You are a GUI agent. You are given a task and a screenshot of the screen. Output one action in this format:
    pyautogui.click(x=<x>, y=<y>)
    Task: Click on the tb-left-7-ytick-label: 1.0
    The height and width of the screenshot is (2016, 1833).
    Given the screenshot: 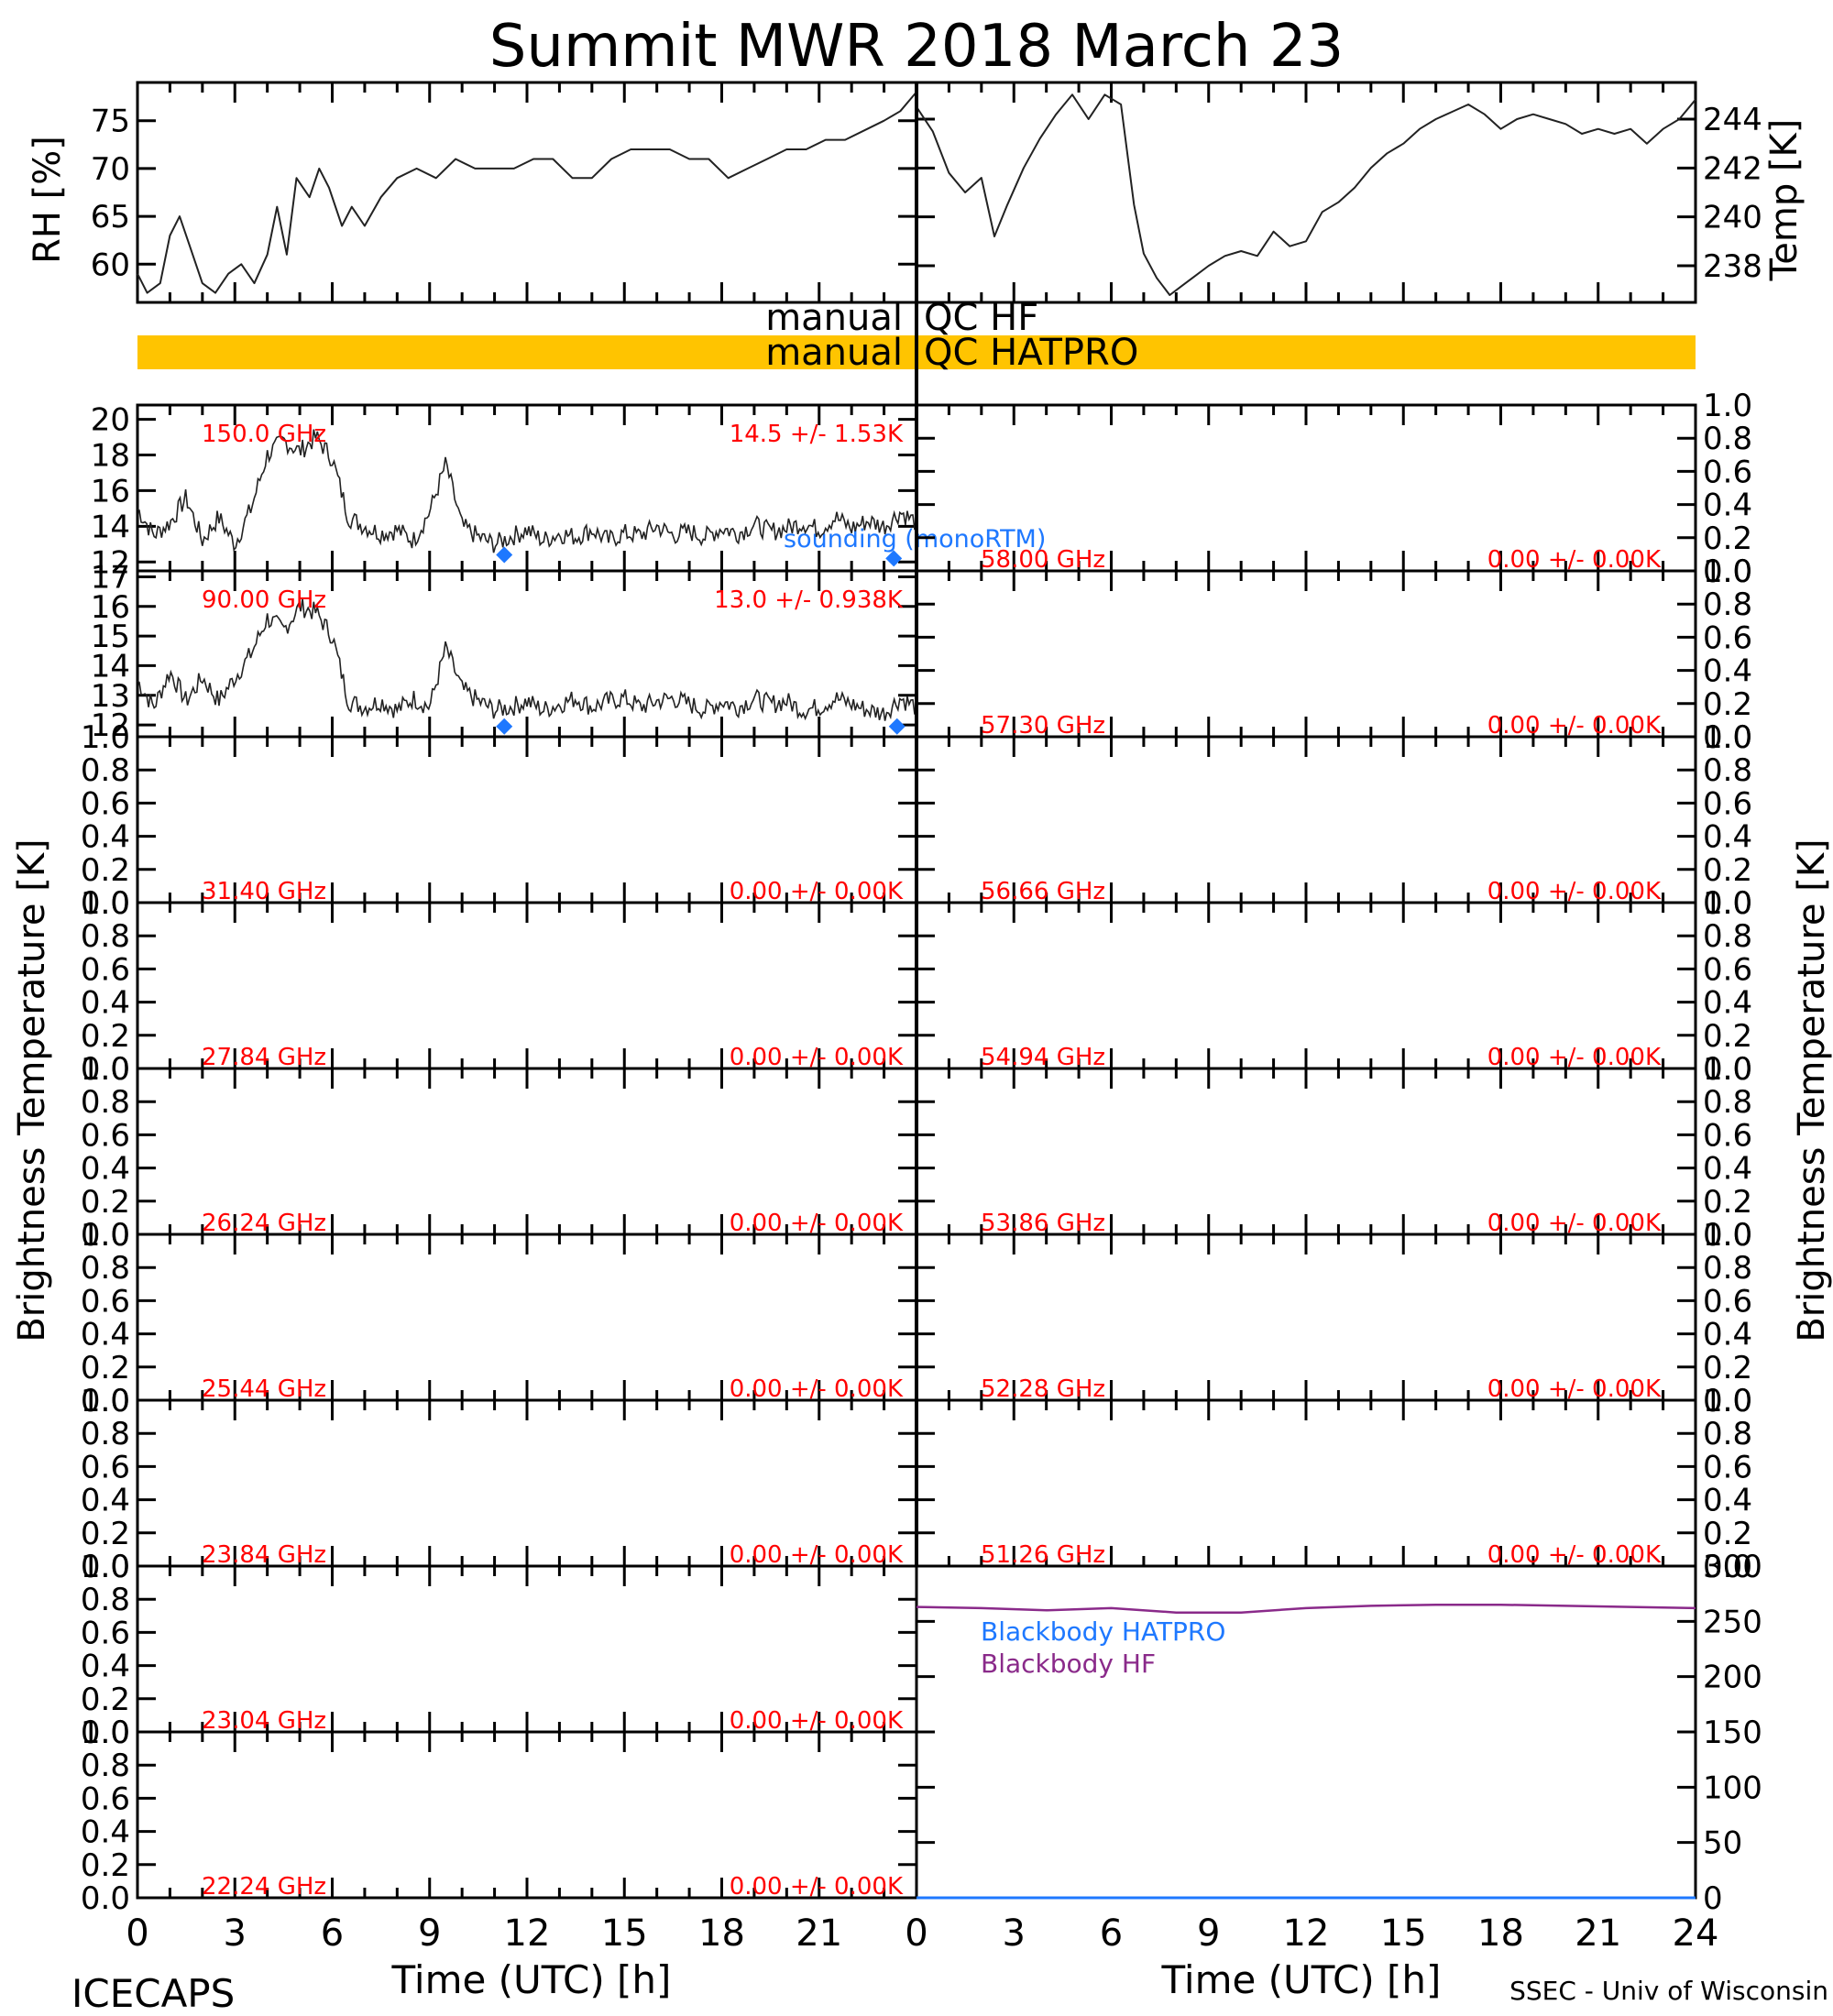 What is the action you would take?
    pyautogui.click(x=105, y=1567)
    